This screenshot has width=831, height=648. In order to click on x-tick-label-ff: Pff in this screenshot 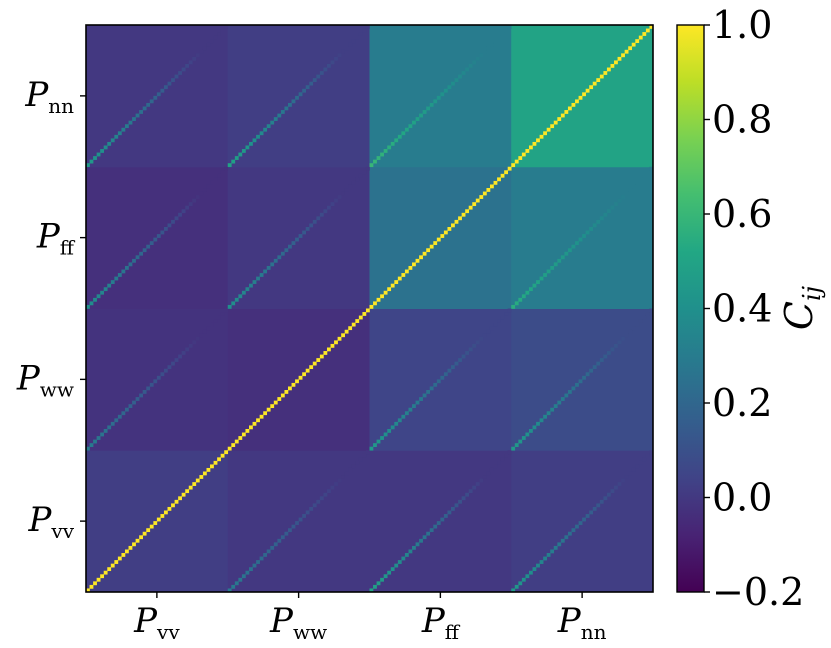, I will do `click(441, 622)`.